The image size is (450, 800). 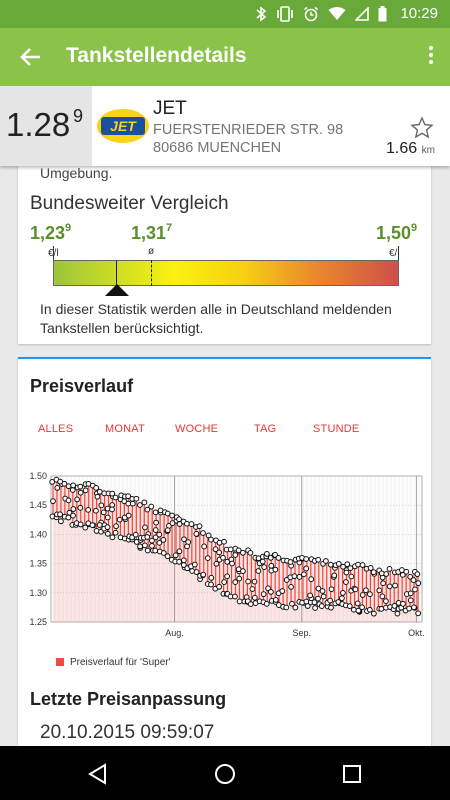 I want to click on tab-woche: WOCHE, so click(x=197, y=429).